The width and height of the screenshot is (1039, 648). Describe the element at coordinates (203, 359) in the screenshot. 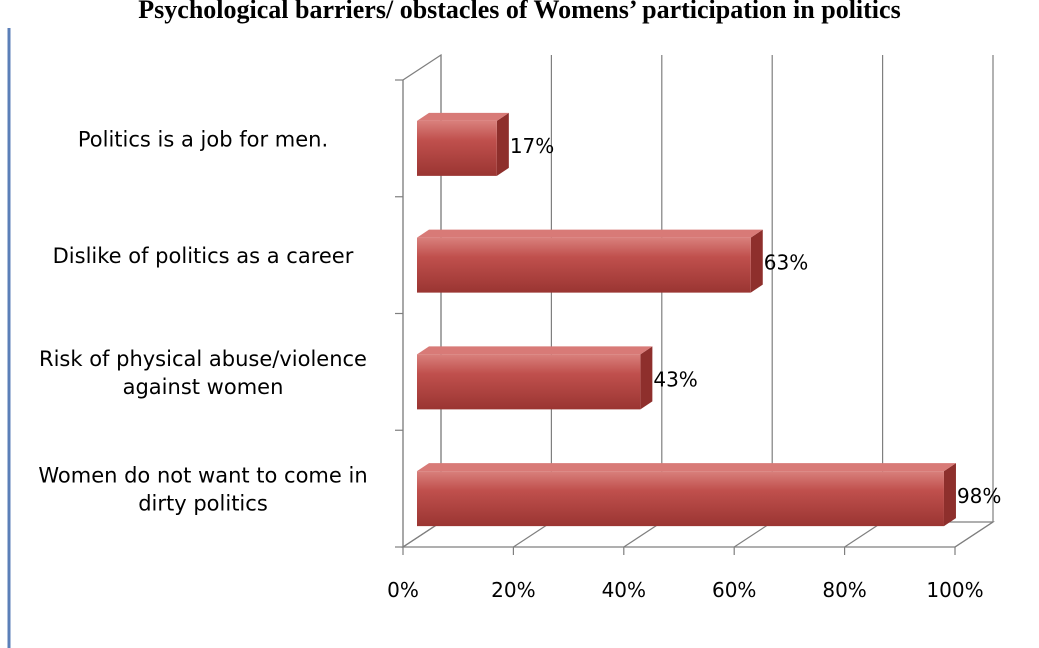

I see `category-label-line: Risk of physical abuse/violence` at that location.